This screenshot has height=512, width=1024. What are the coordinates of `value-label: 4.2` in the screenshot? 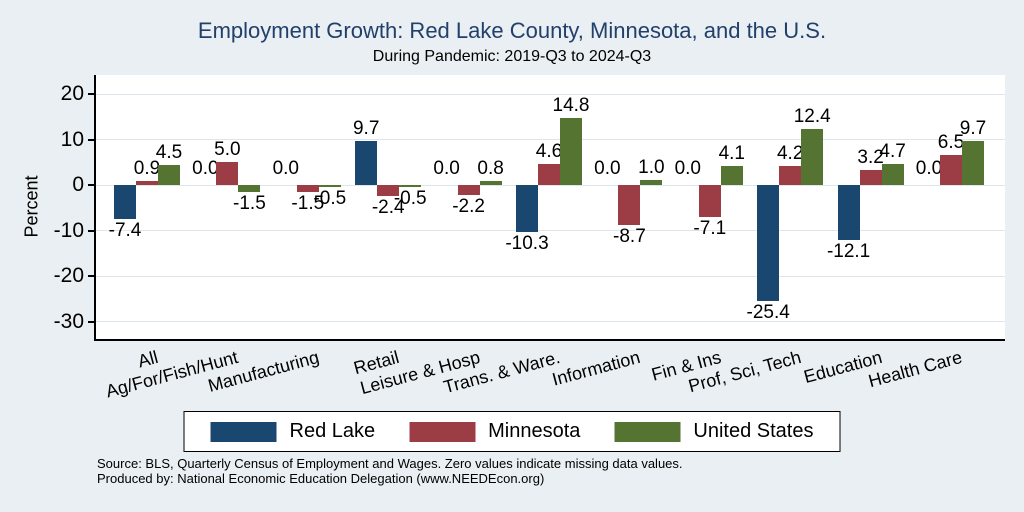 It's located at (790, 153).